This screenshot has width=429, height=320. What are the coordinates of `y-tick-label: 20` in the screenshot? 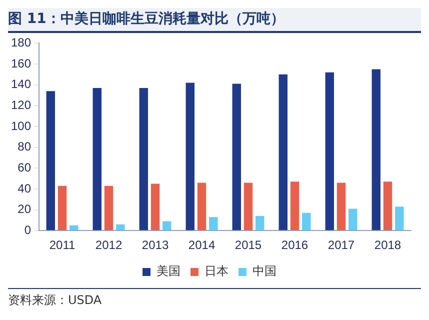 It's located at (25, 209).